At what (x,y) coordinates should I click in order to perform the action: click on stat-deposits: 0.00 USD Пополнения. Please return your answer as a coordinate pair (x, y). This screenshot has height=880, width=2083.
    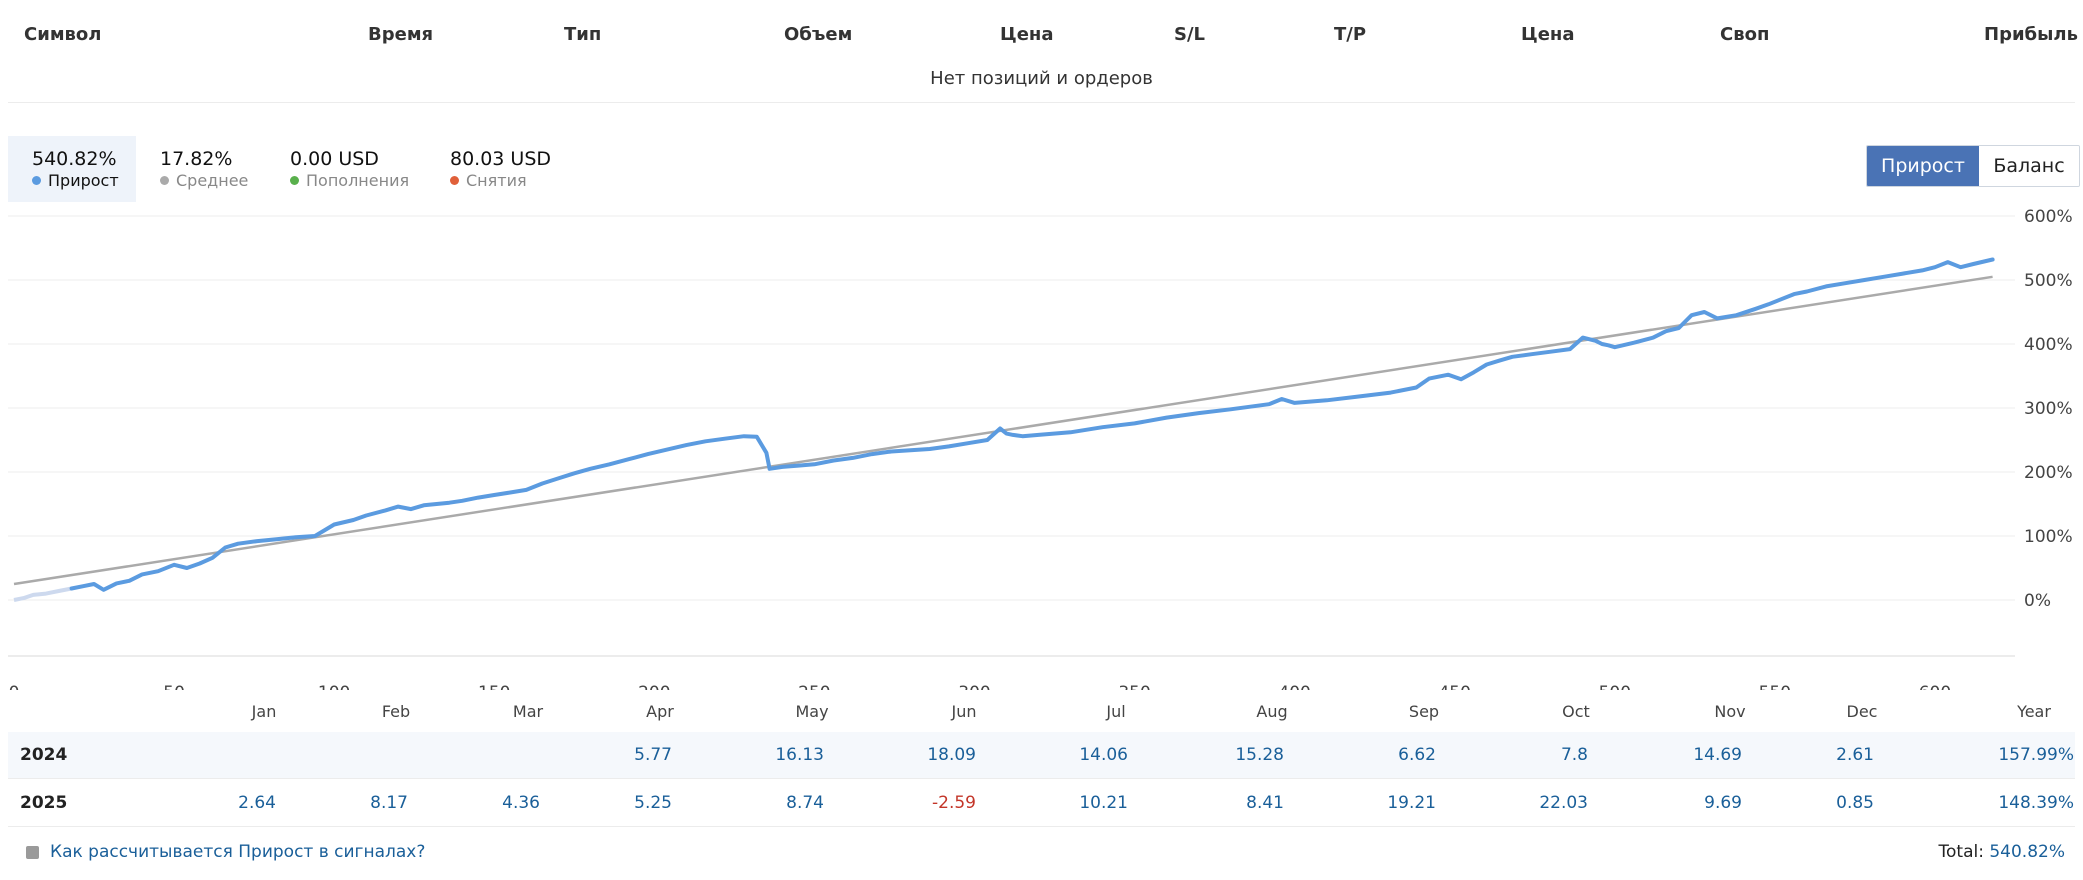
    Looking at the image, I should click on (350, 169).